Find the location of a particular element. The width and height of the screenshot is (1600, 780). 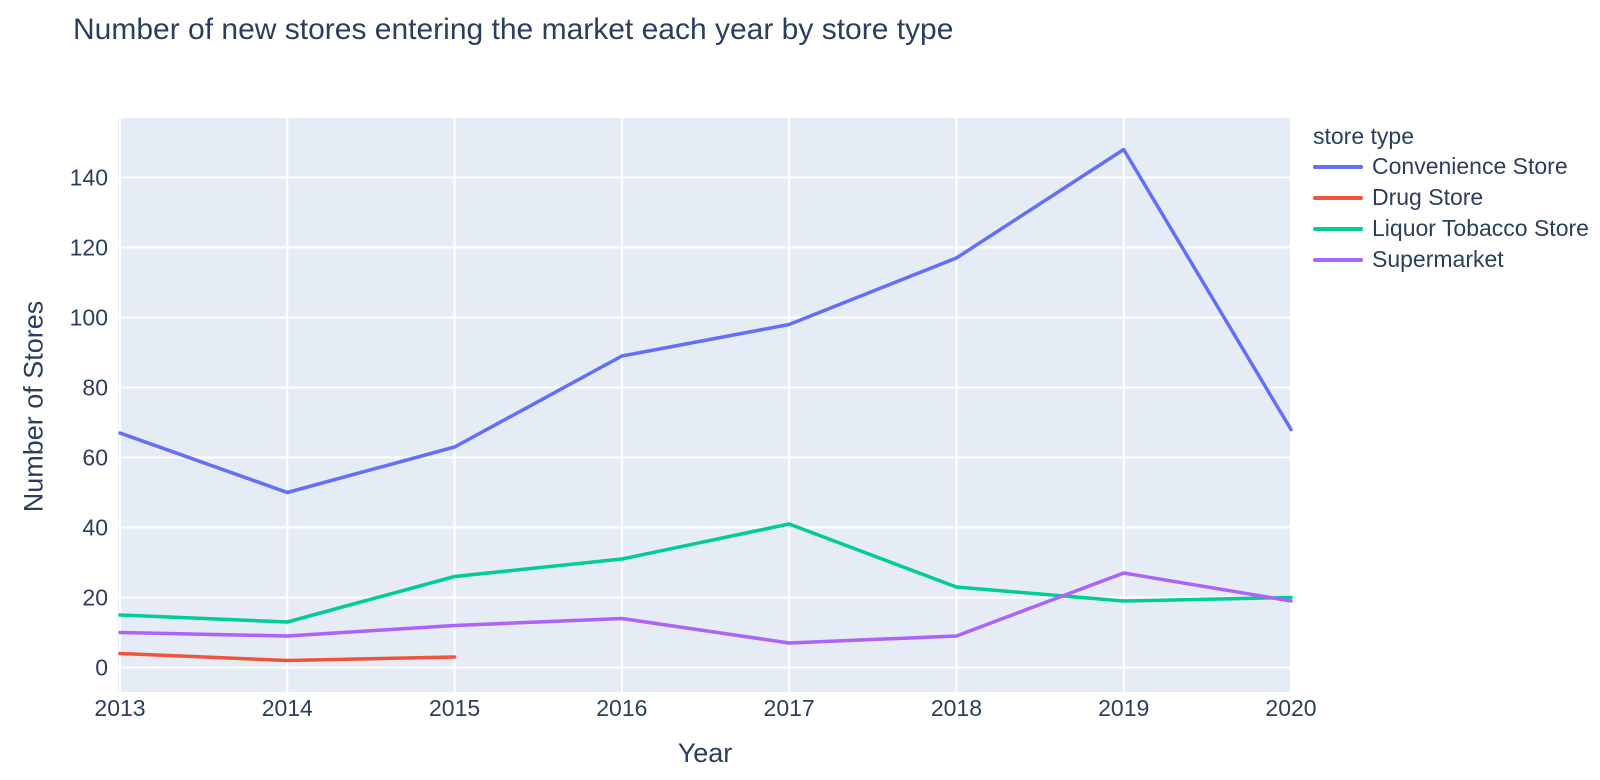

x-tick-label-2020: 2020 is located at coordinates (1290, 708).